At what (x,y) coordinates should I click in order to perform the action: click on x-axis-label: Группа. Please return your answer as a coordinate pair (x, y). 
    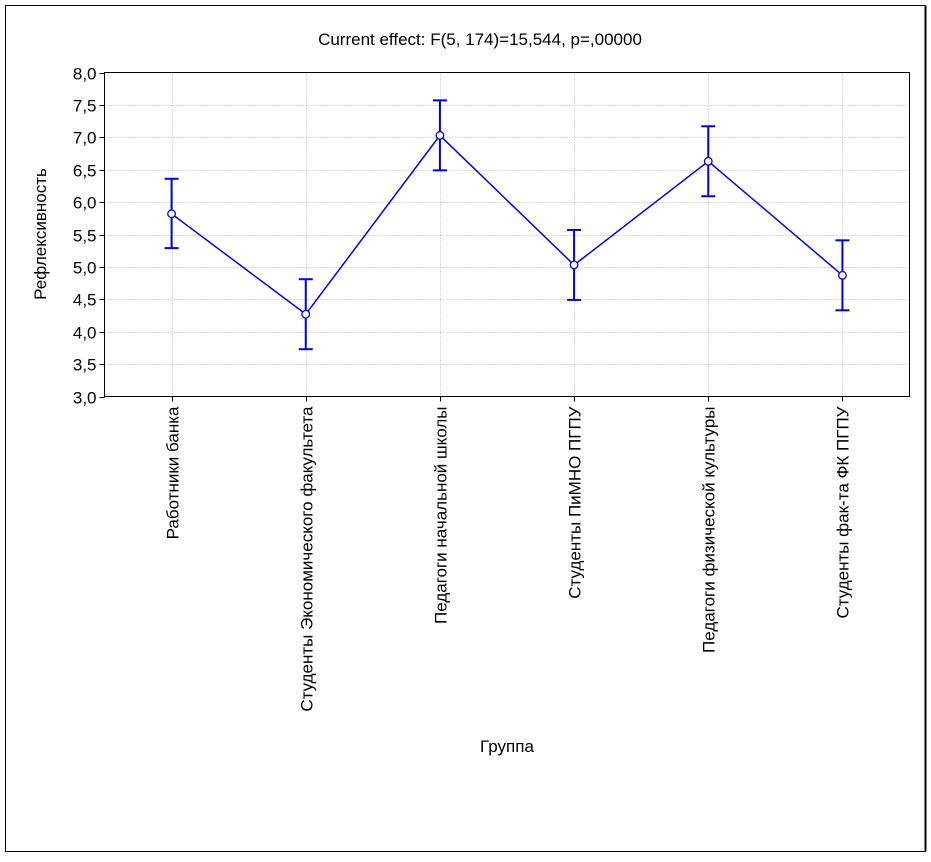
    Looking at the image, I should click on (507, 746).